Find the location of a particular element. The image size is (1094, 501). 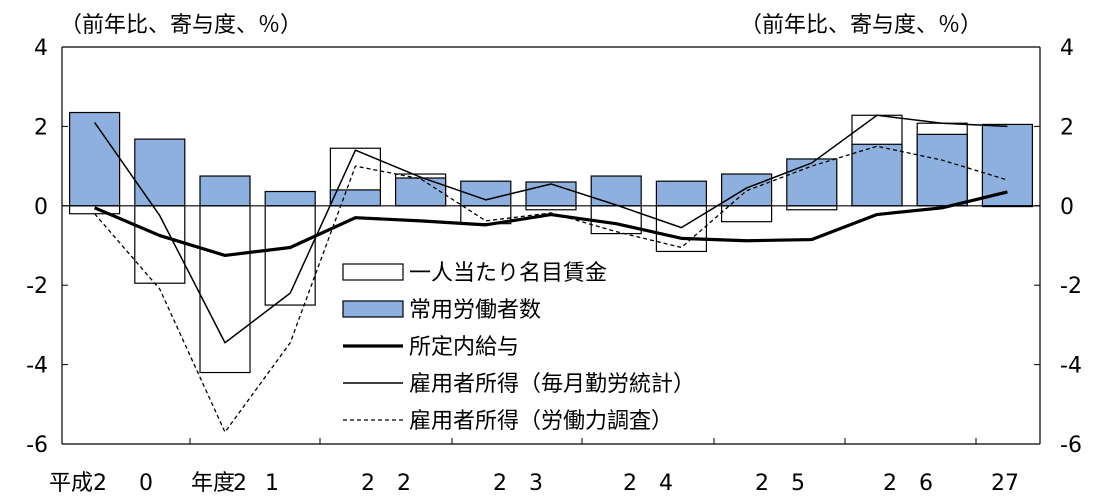

left-unit-label: （前年比、寄与度、％） is located at coordinates (181, 25).